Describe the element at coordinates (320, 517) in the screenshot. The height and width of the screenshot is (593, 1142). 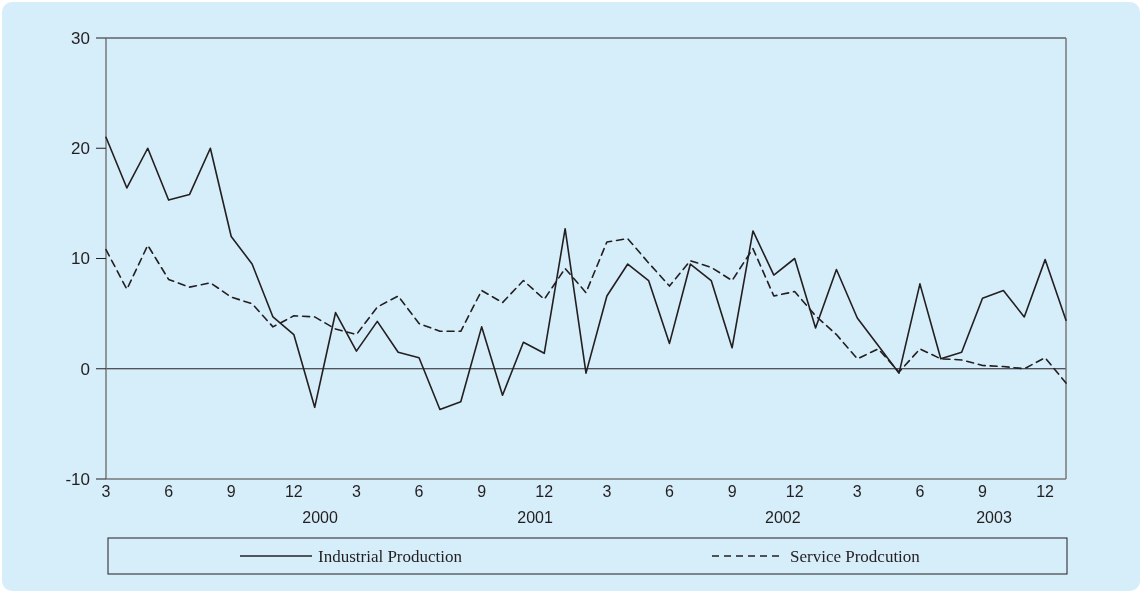
I see `text: 2000` at that location.